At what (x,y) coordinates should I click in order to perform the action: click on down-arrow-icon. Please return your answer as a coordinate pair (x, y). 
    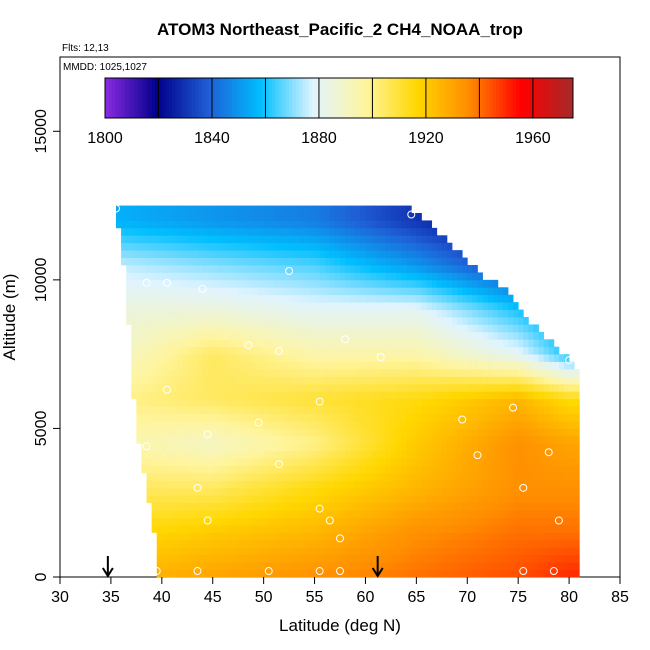
    Looking at the image, I should click on (108, 567).